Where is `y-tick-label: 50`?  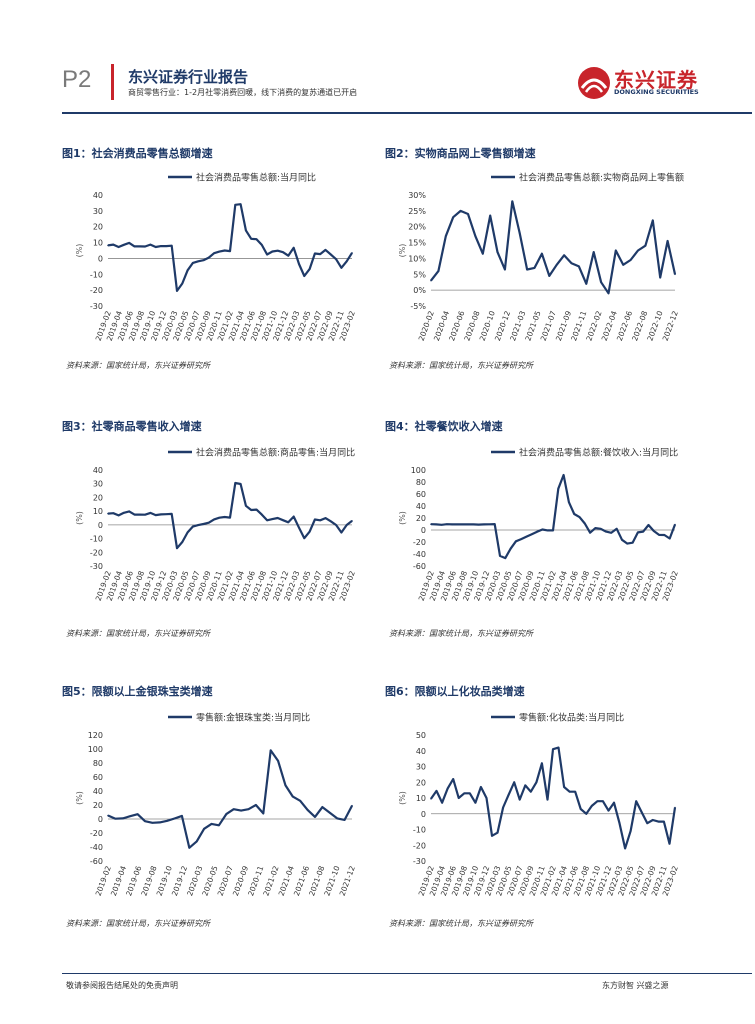 y-tick-label: 50 is located at coordinates (421, 735).